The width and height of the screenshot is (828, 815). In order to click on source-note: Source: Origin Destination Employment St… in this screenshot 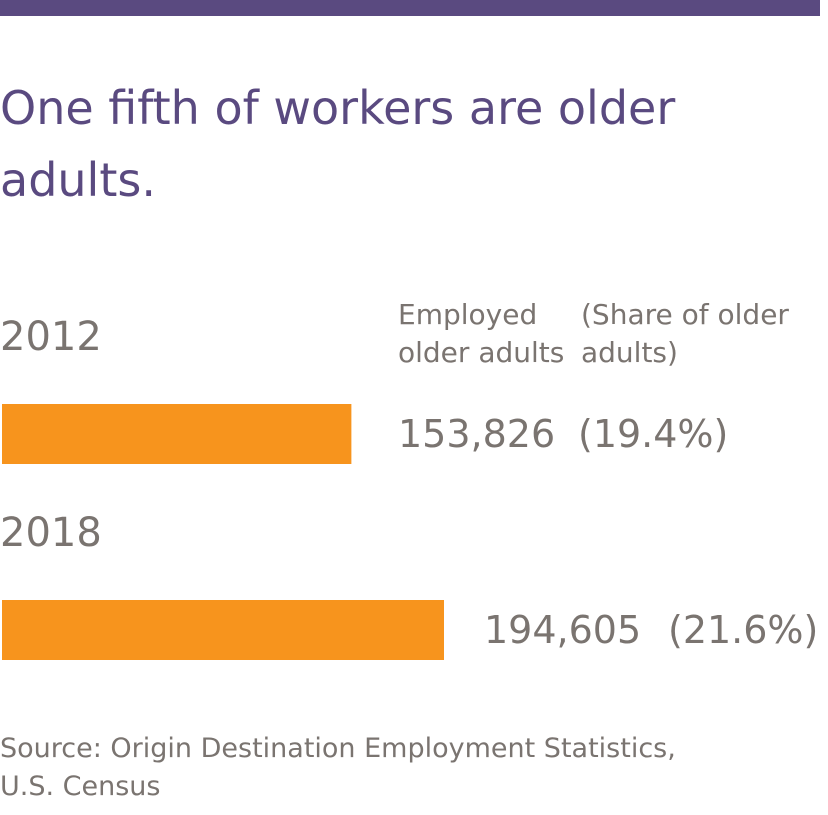, I will do `click(338, 767)`.